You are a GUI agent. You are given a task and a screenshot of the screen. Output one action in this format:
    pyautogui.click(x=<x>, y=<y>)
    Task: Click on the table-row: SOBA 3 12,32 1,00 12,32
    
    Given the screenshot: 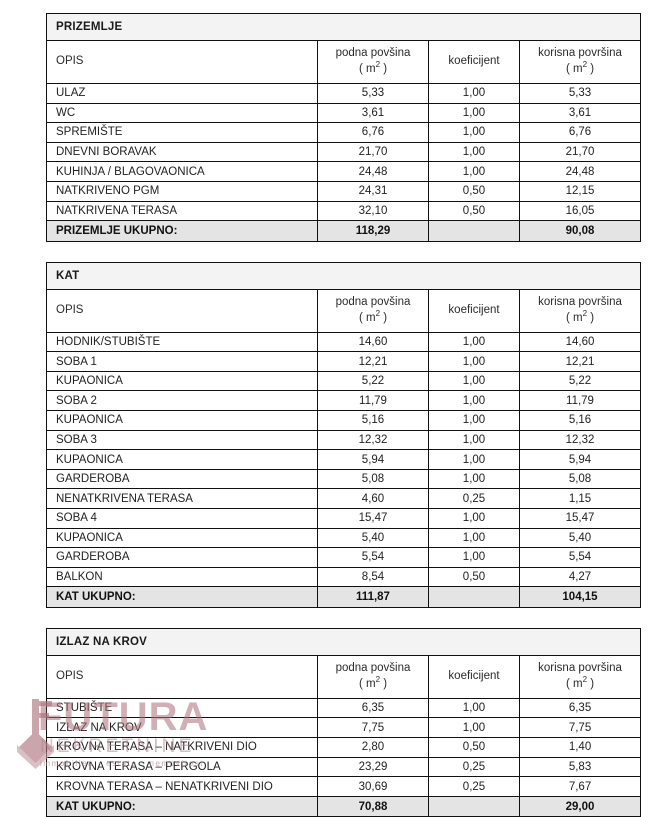 What is the action you would take?
    pyautogui.click(x=344, y=440)
    